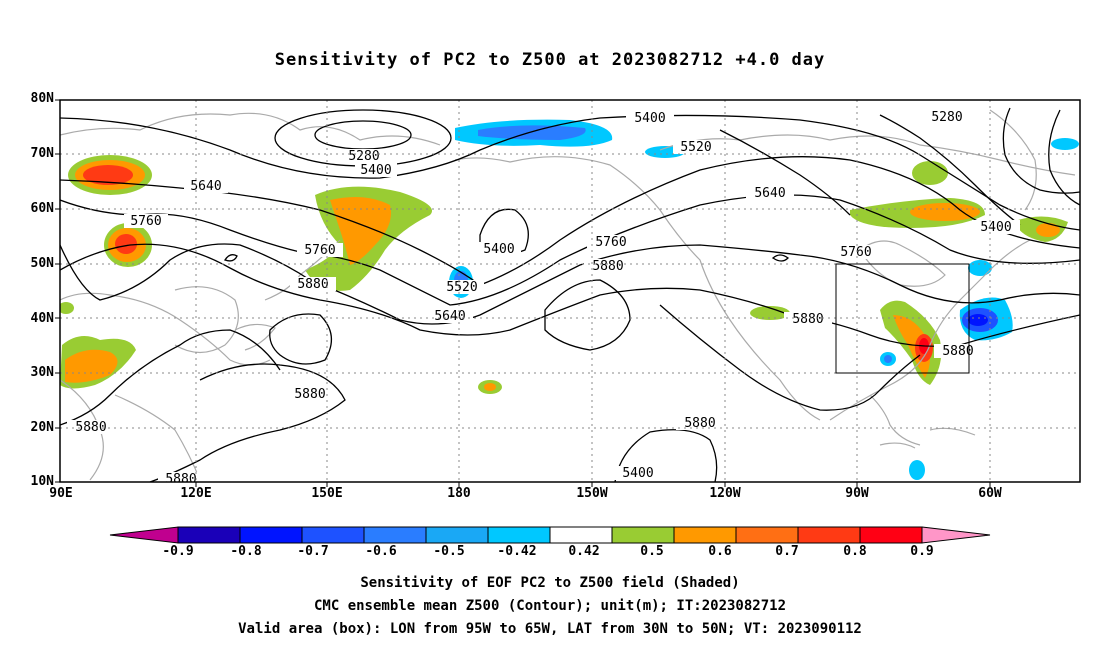 Image resolution: width=1100 pixels, height=650 pixels. I want to click on colorbar-label: 0.7, so click(787, 551).